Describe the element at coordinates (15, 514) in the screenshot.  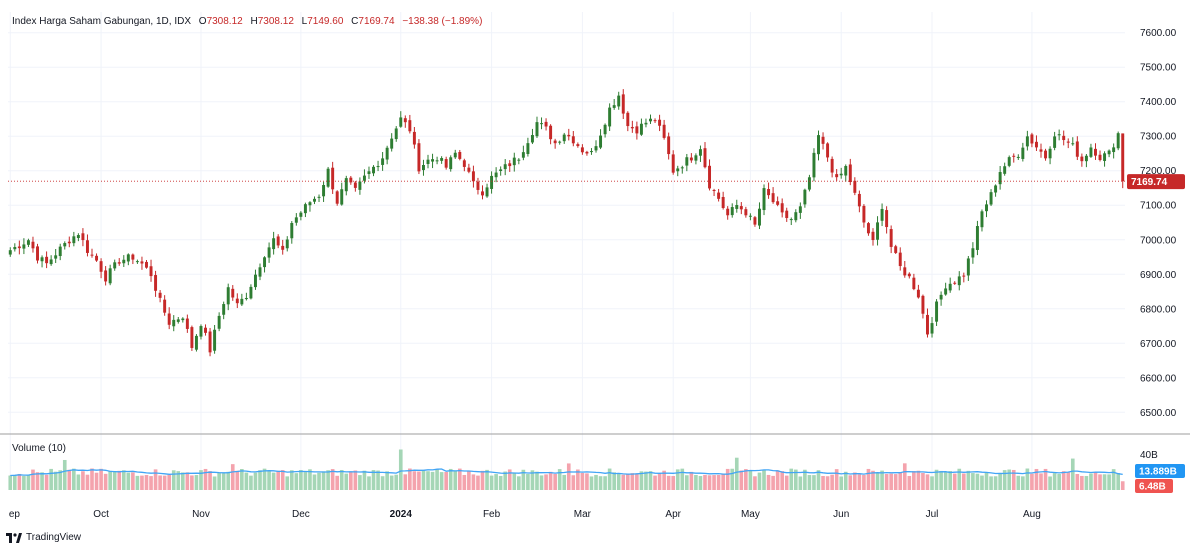
I see `time-tick-label: ep` at that location.